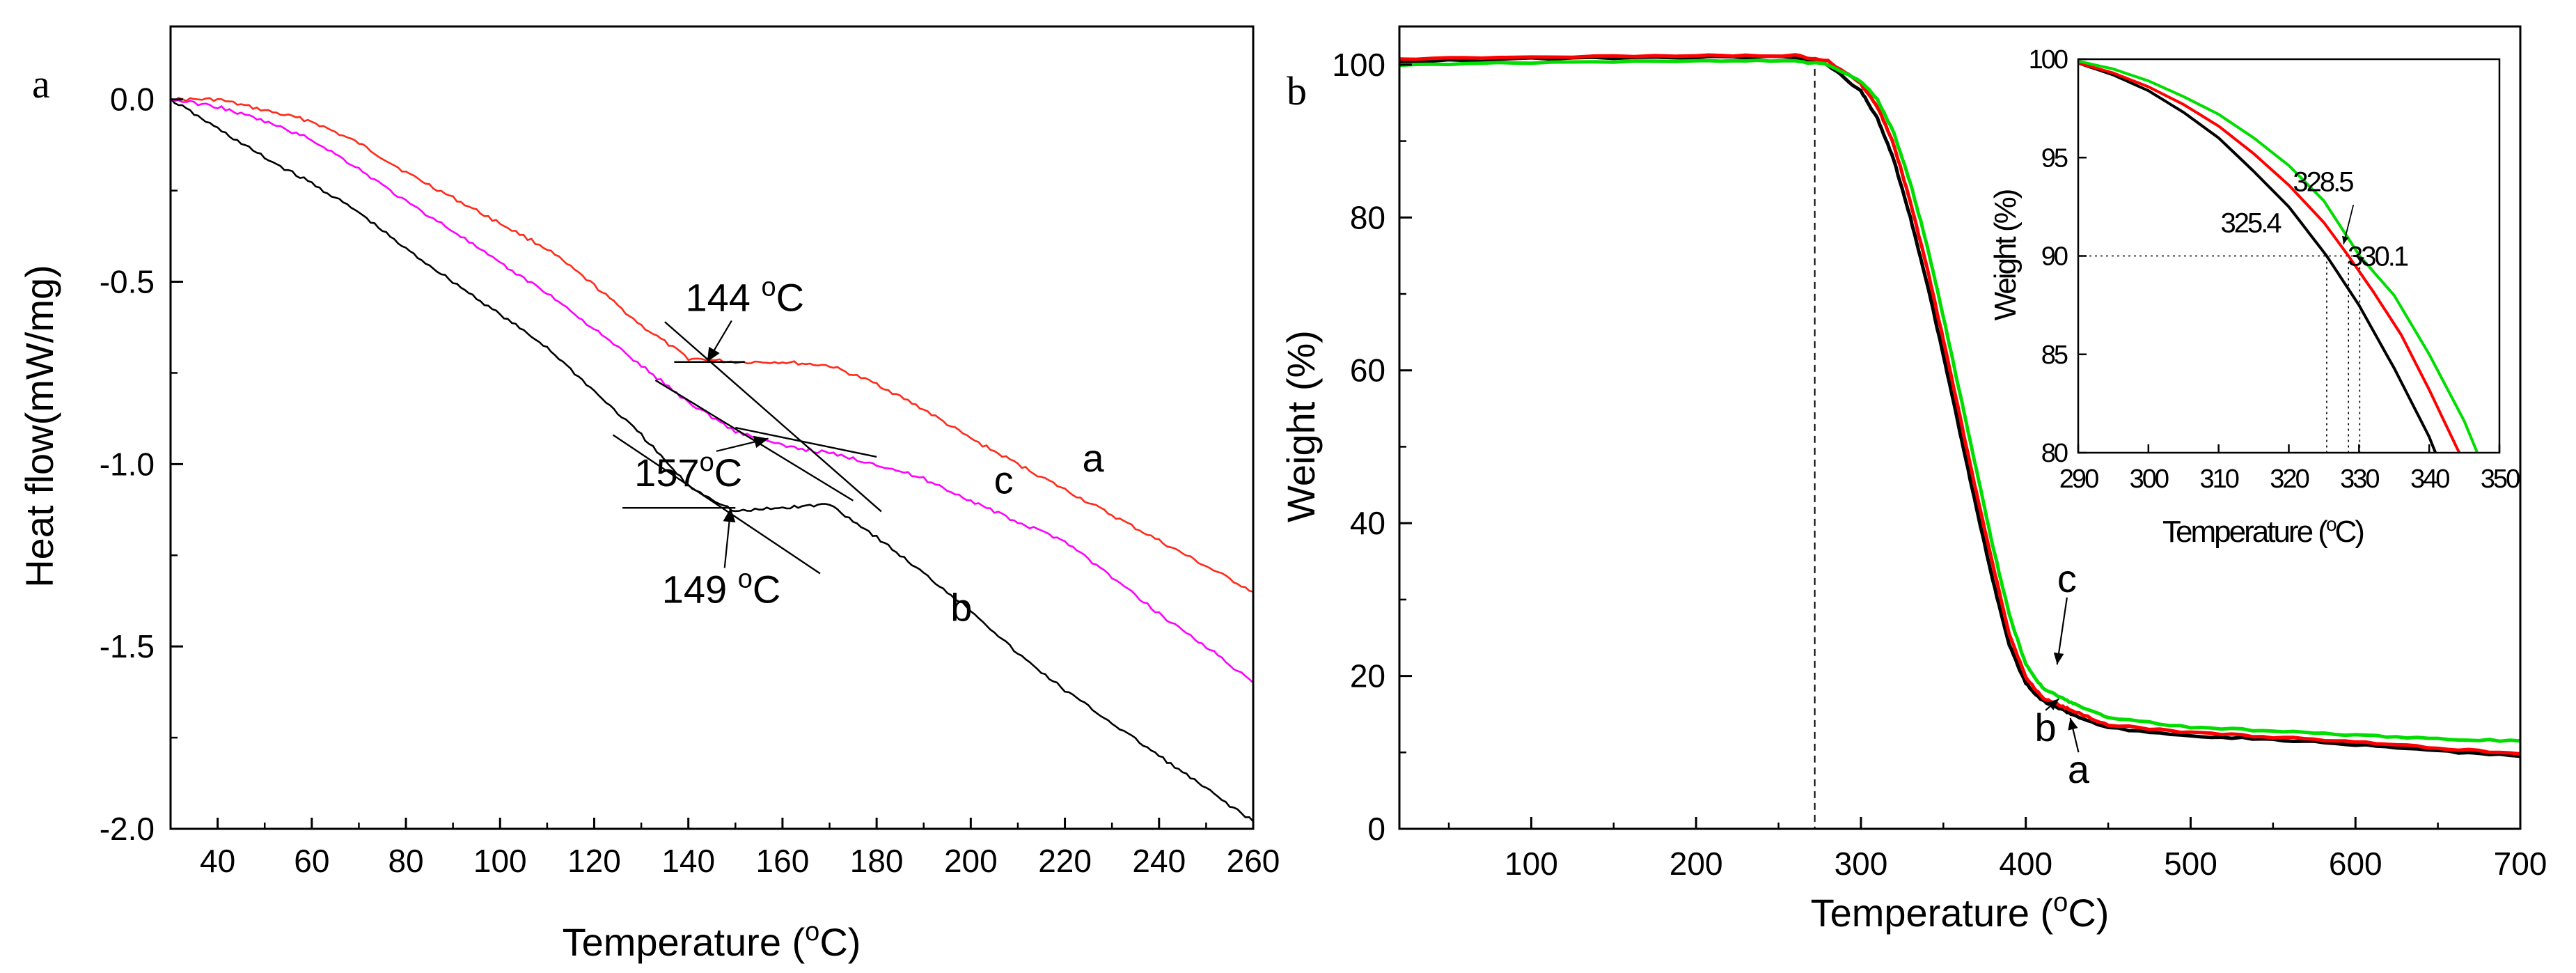 This screenshot has width=2576, height=973. Describe the element at coordinates (1997, 849) in the screenshot. I see `tga-x-ticks: 100 200 300 400 500 600 700` at that location.